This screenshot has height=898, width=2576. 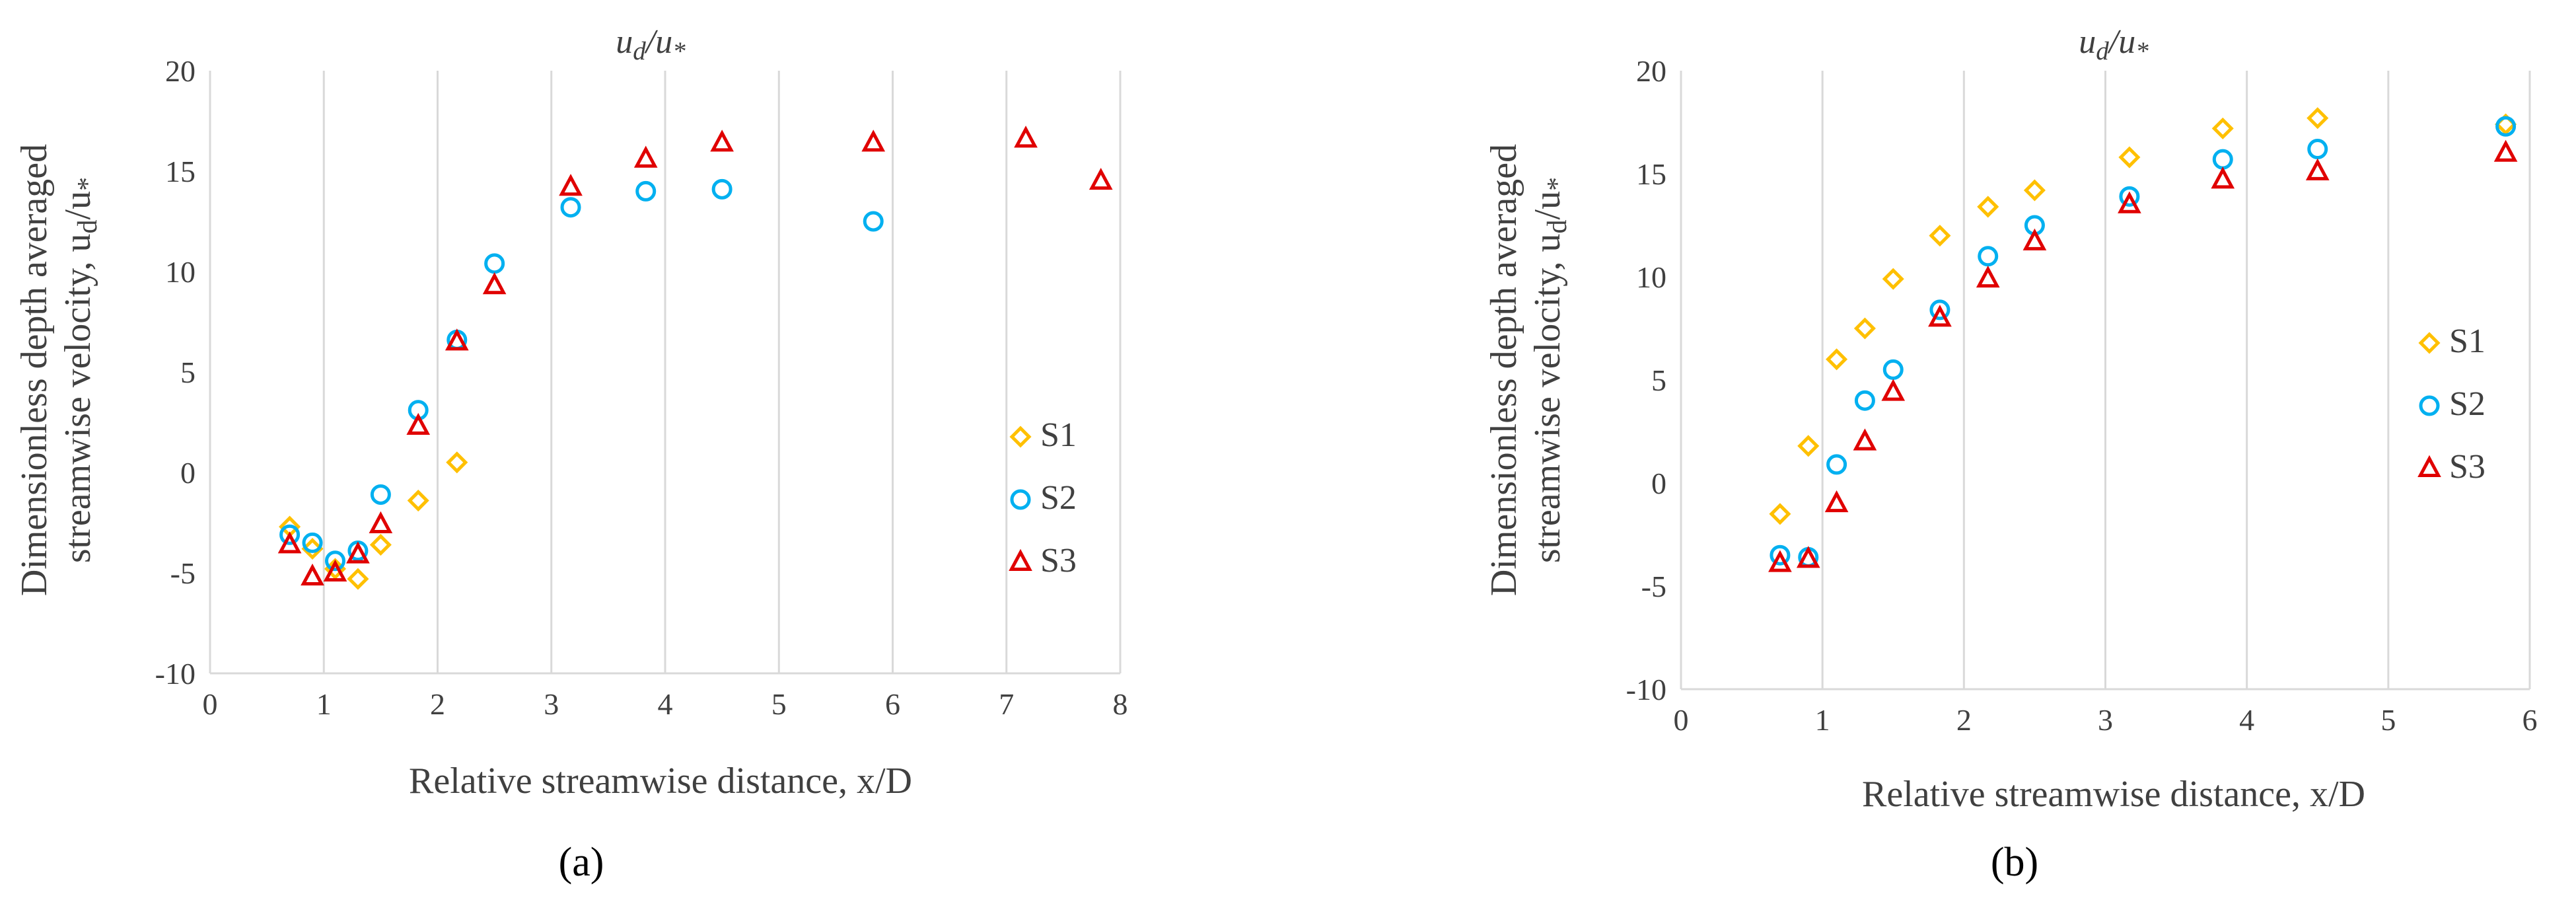 What do you see at coordinates (188, 473) in the screenshot?
I see `y-tick-label: 0` at bounding box center [188, 473].